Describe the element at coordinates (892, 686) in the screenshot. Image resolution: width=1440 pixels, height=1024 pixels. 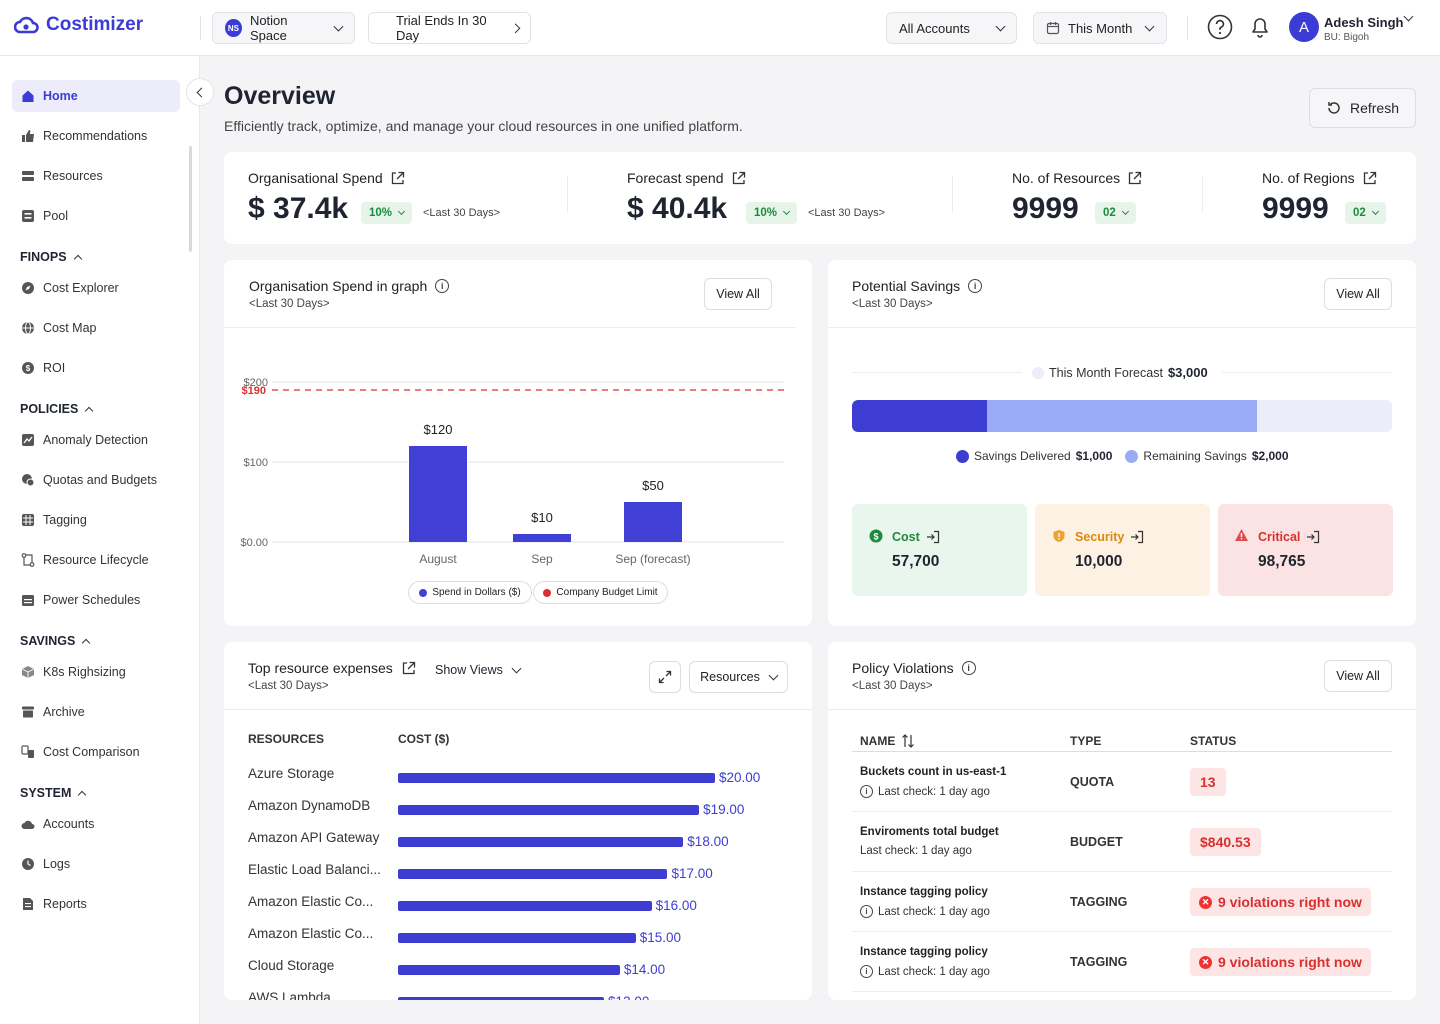
I see `violations-subtitle: <Last 30 Days>` at that location.